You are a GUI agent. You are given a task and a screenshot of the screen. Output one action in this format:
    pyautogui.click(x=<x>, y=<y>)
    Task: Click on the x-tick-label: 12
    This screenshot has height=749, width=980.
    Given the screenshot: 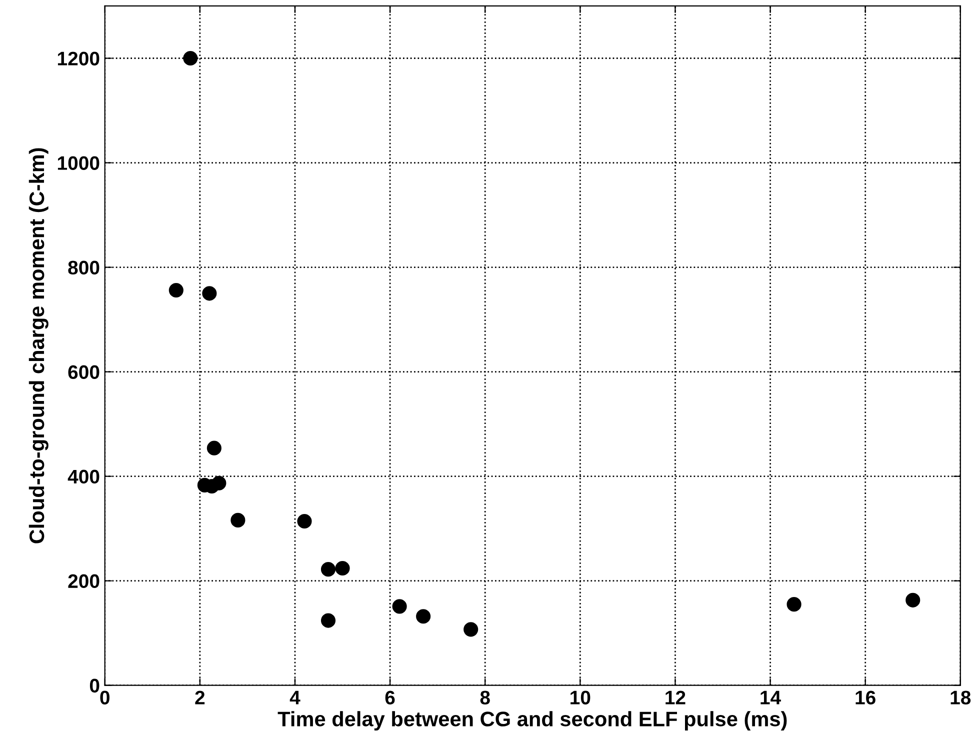 What is the action you would take?
    pyautogui.click(x=676, y=697)
    